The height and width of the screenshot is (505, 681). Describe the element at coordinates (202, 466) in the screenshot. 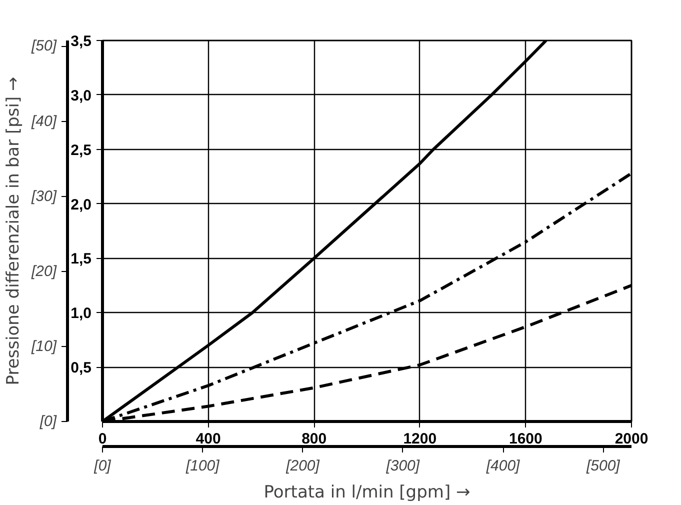

I see `x2-tick-label: [100]` at that location.